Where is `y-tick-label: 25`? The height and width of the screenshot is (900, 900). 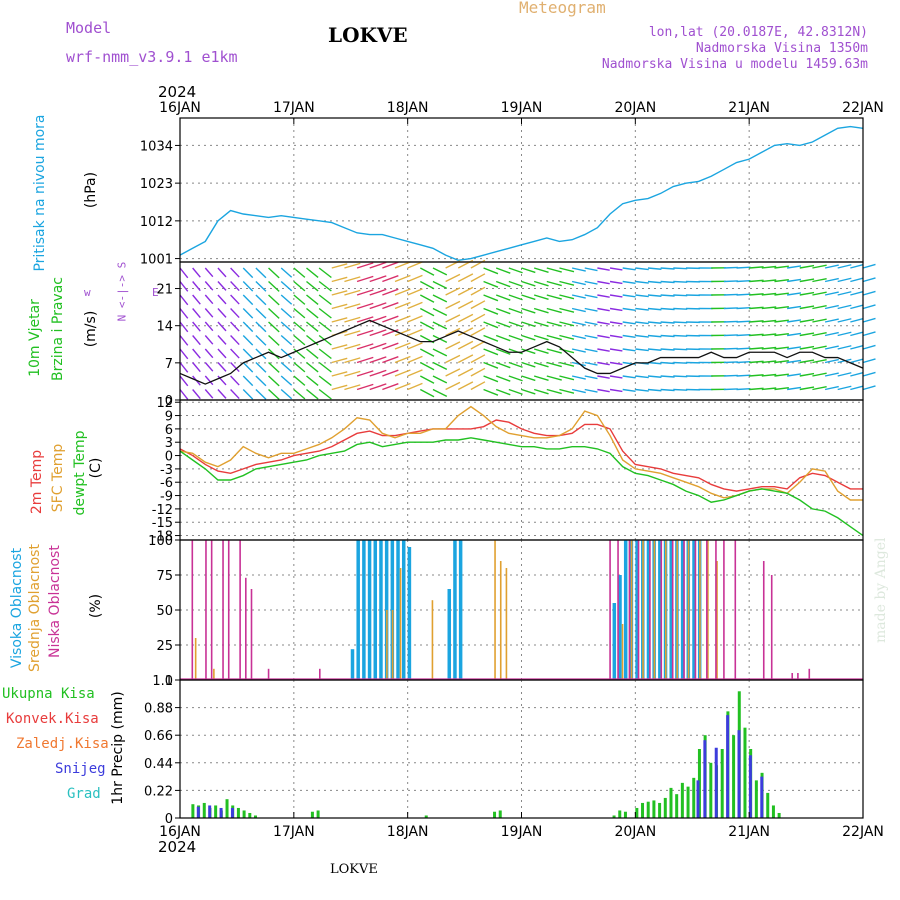 y-tick-label: 25 is located at coordinates (164, 646).